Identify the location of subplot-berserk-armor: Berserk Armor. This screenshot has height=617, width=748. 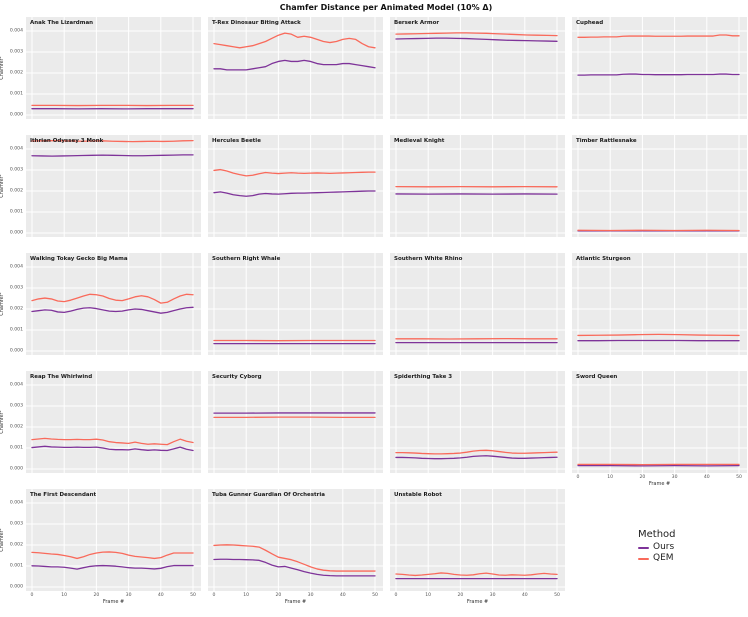
(477, 68).